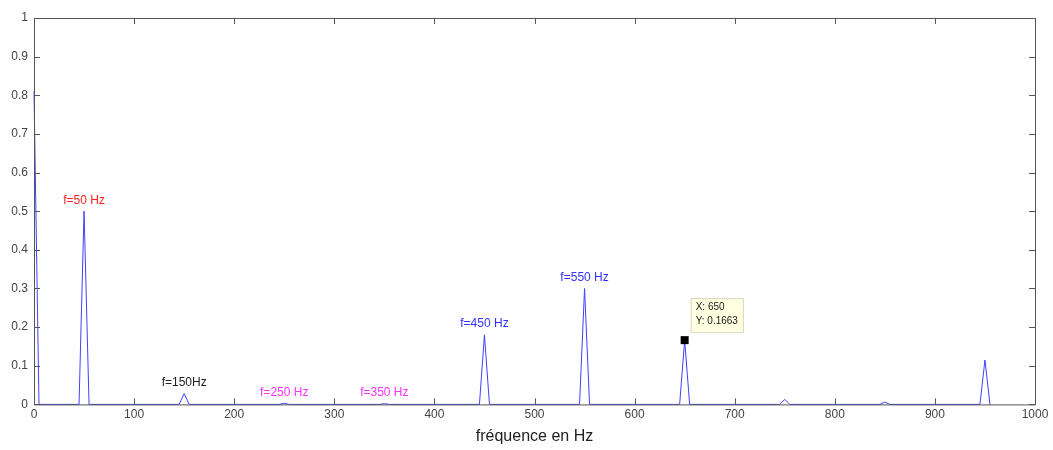 This screenshot has width=1053, height=450. I want to click on x-tick-label: 300, so click(334, 413).